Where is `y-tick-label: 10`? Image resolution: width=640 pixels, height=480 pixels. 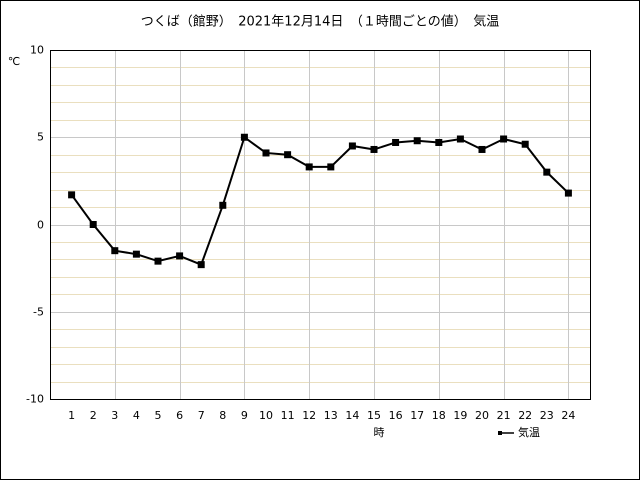 y-tick-label: 10 is located at coordinates (37, 50).